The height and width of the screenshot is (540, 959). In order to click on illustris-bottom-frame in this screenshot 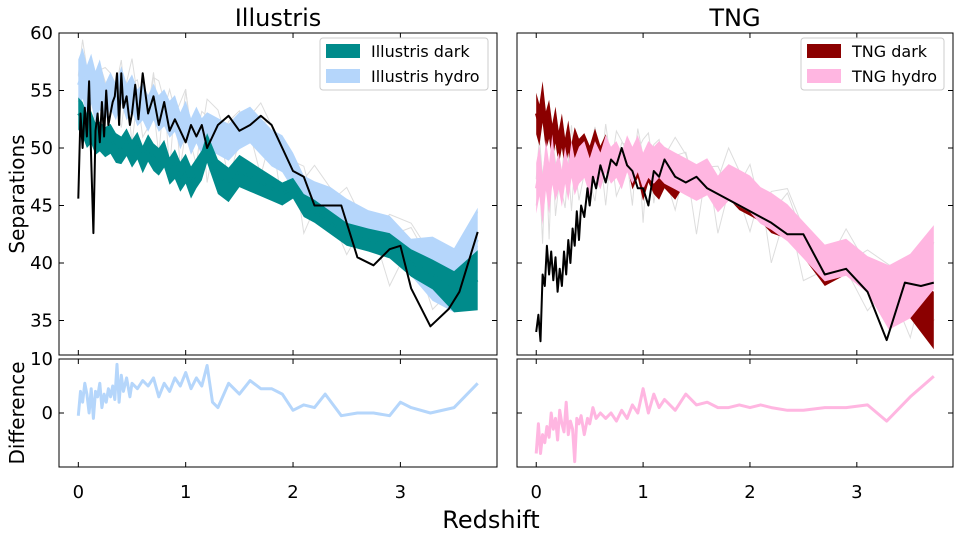, I will do `click(278, 413)`.